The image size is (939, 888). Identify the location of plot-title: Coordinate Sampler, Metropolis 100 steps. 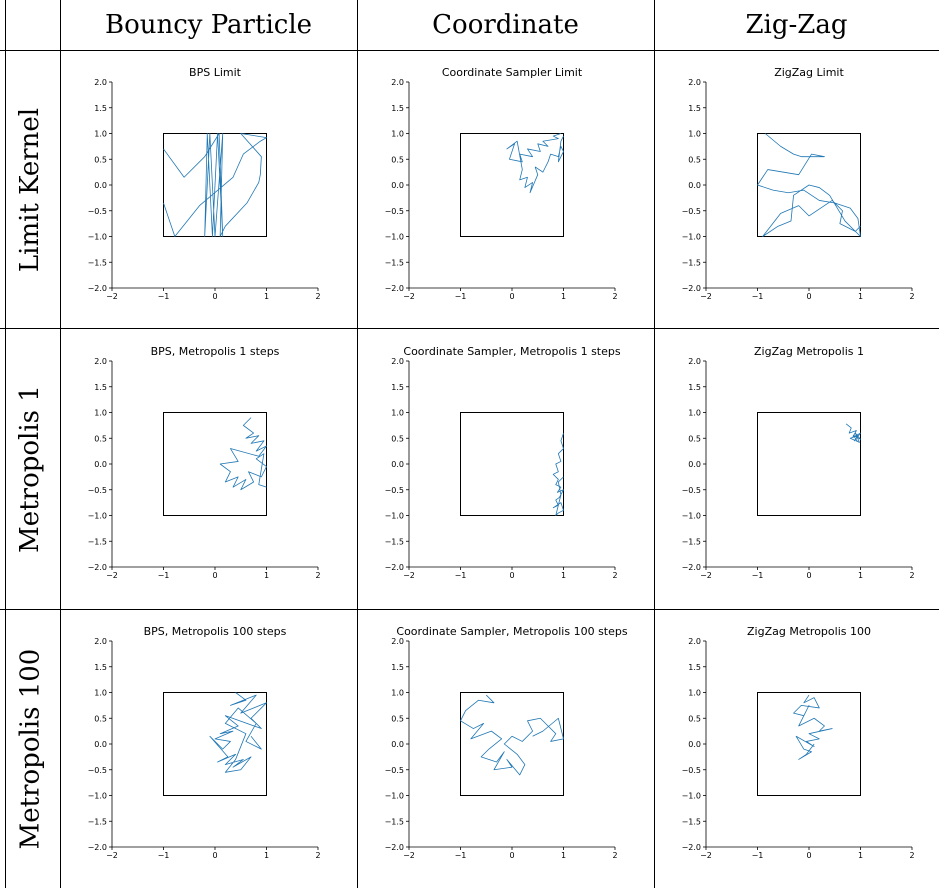
(511, 631).